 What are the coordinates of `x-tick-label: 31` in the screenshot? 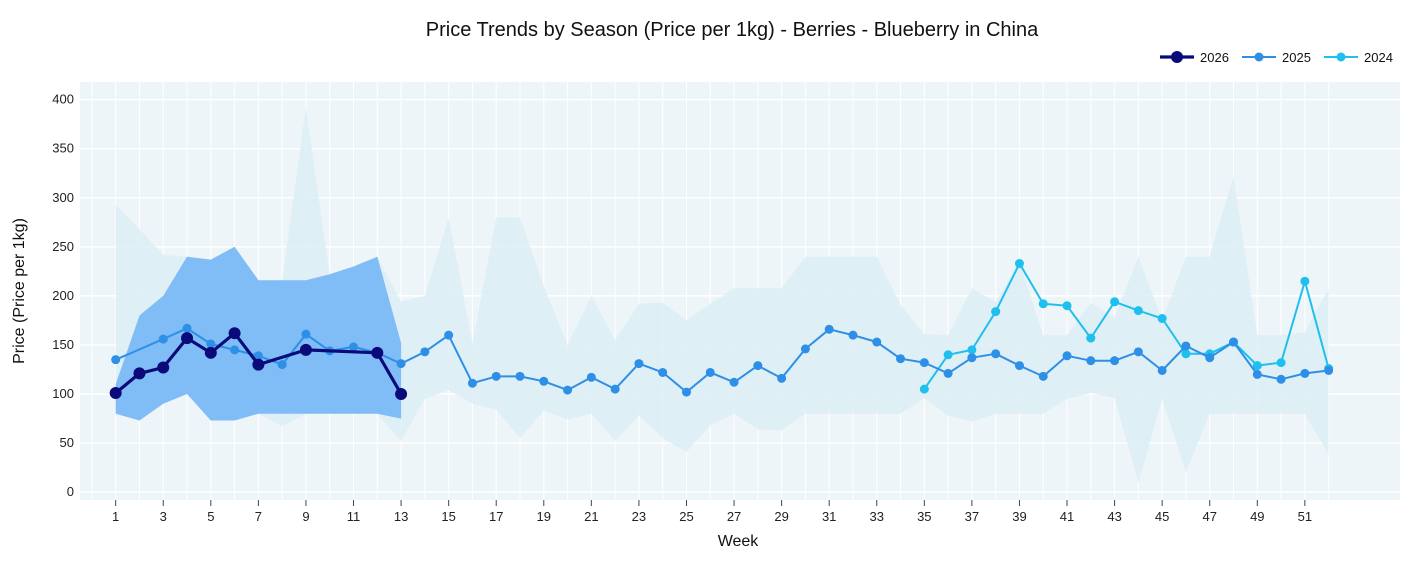 It's located at (829, 516).